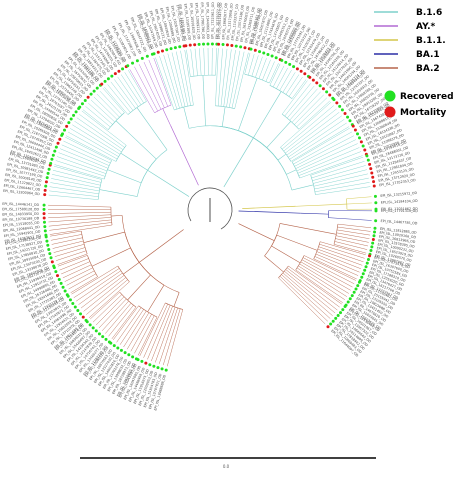  I want to click on tip-label: EPI_ISL_13440663_OD, so click(207, 20).